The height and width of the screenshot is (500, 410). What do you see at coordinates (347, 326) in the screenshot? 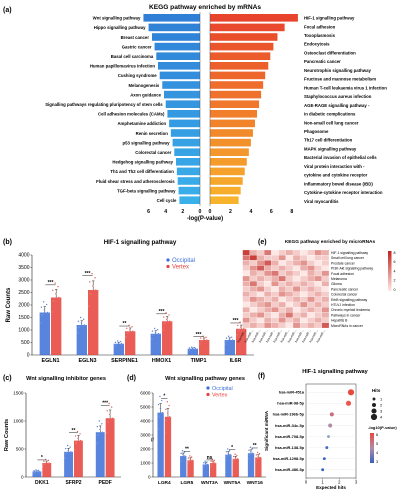
I see `heatmap-row-label: MicroRNAs in cancer` at bounding box center [347, 326].